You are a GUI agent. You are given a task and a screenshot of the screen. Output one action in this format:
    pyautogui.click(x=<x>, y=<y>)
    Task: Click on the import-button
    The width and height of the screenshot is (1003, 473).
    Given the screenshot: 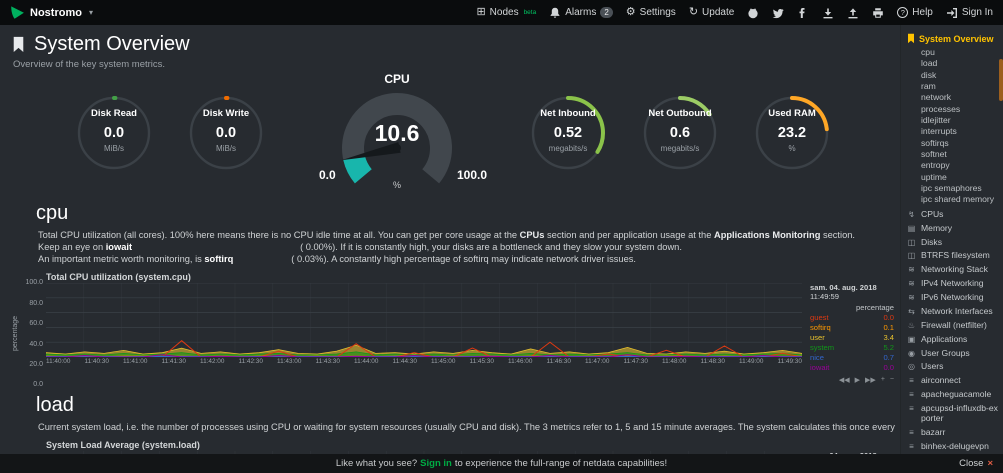 What is the action you would take?
    pyautogui.click(x=828, y=13)
    